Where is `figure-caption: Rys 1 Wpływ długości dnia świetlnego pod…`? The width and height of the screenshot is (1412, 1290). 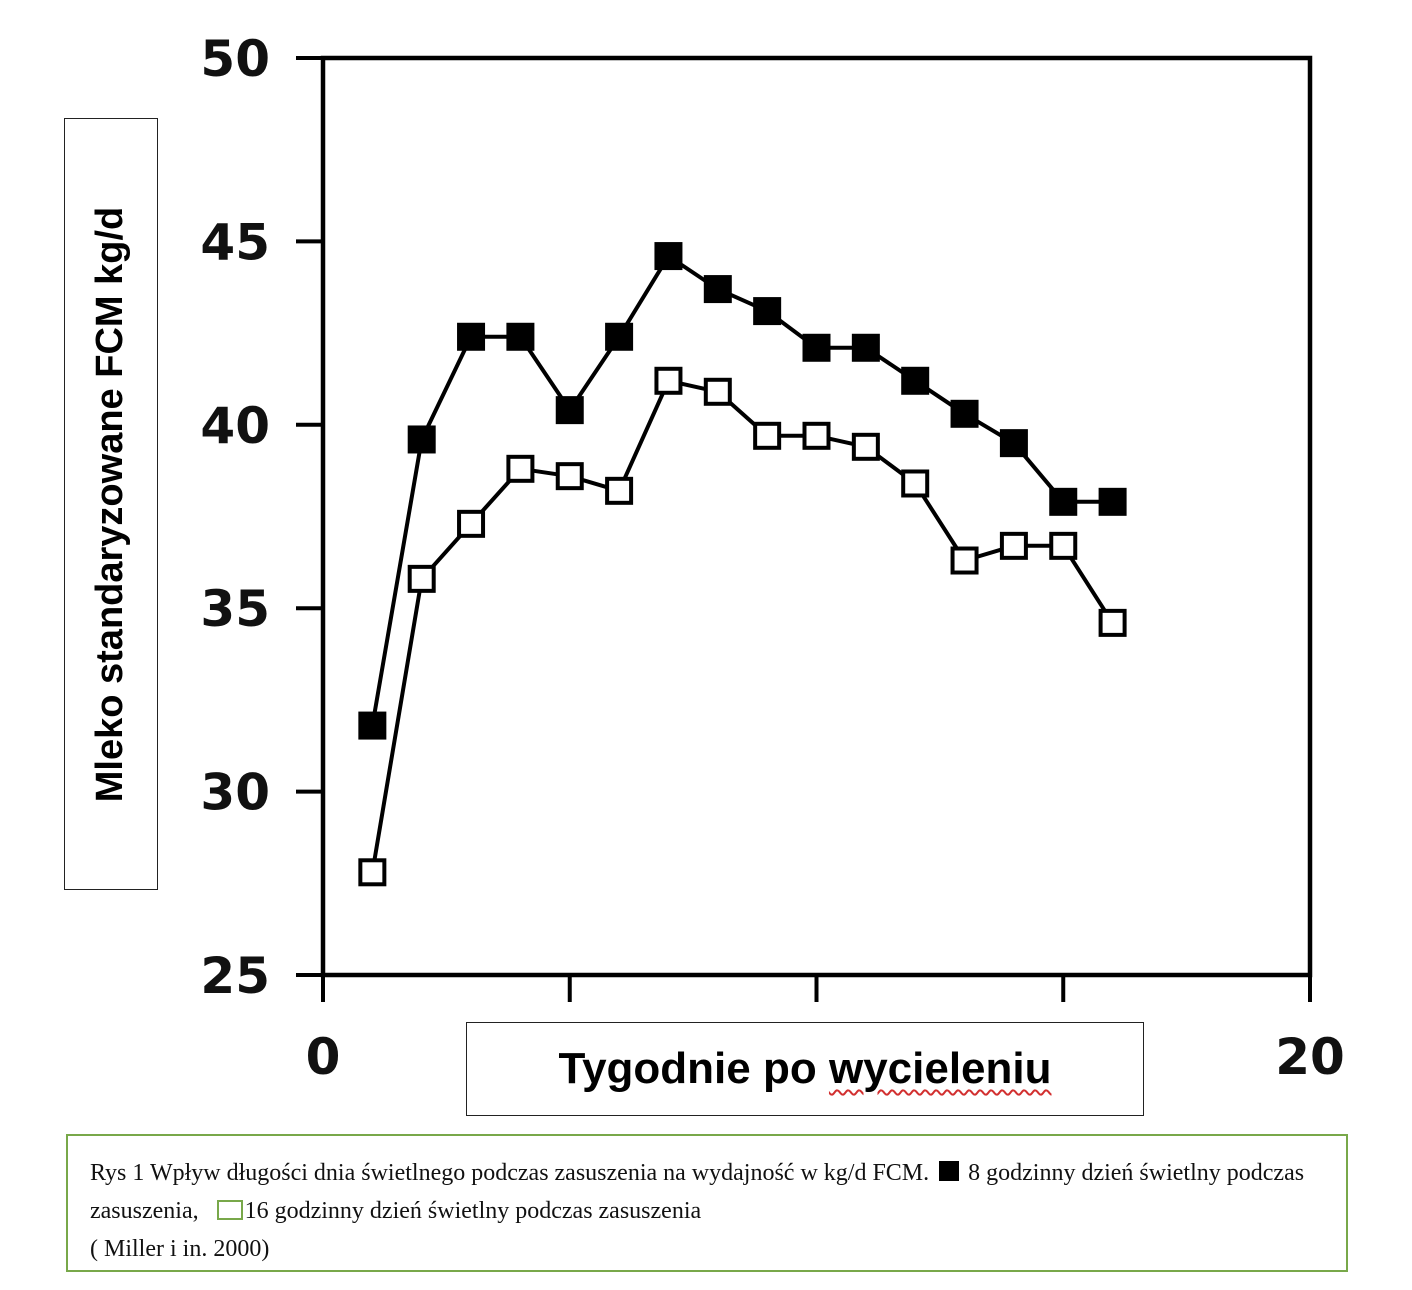
figure-caption: Rys 1 Wpływ długości dnia świetlnego pod… is located at coordinates (707, 1203).